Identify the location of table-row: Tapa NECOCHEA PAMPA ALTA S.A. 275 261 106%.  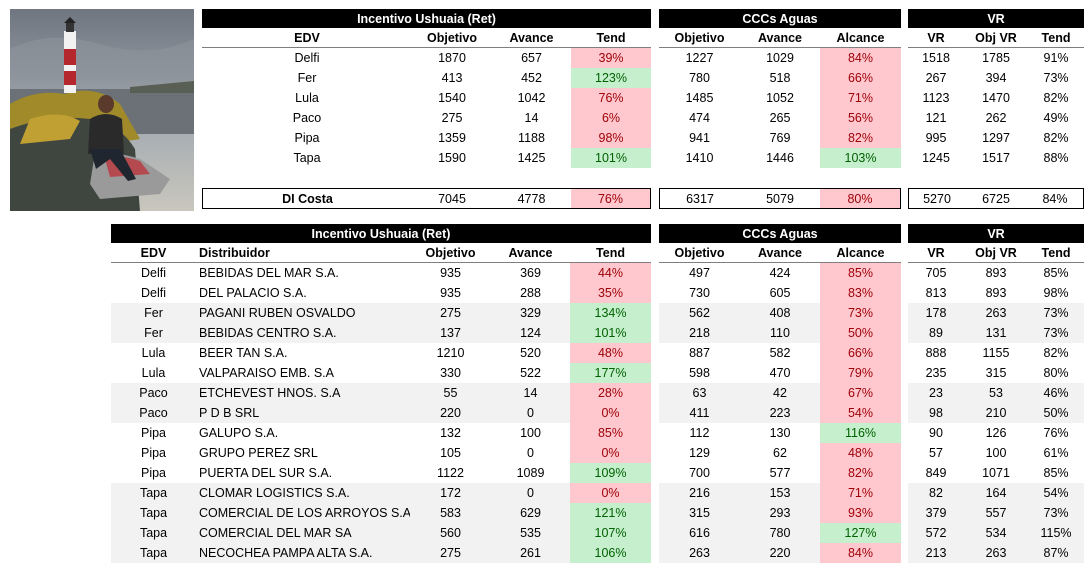
(381, 553).